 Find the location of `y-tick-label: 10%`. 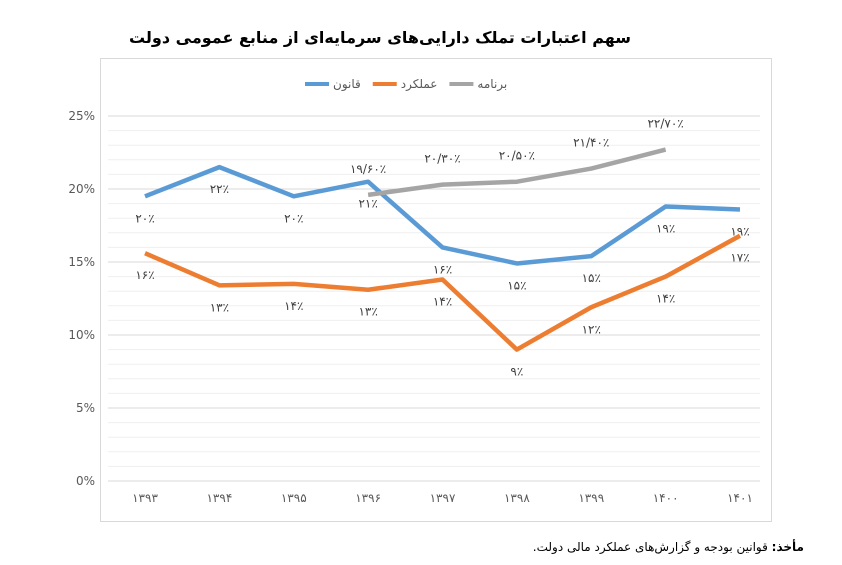

y-tick-label: 10% is located at coordinates (81, 335).